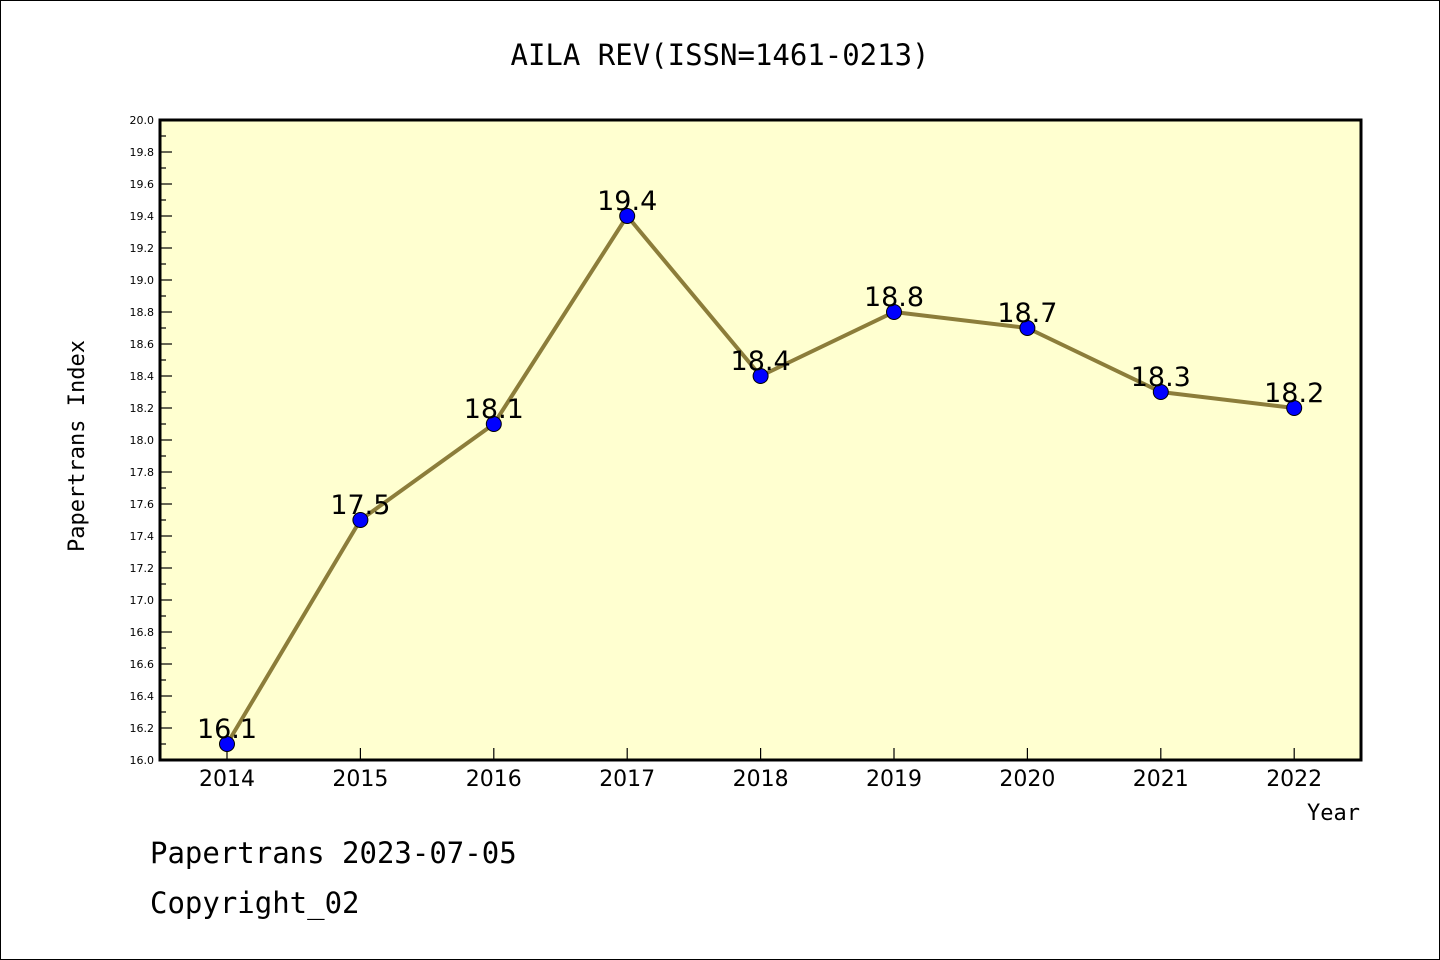  Describe the element at coordinates (142, 760) in the screenshot. I see `y-tick-label: 16.0` at that location.